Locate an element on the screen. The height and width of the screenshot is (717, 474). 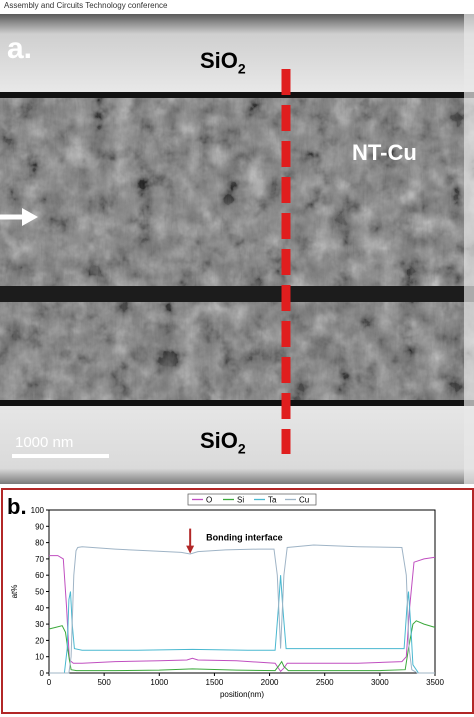
x-tick-label: 3000 is located at coordinates (380, 682).